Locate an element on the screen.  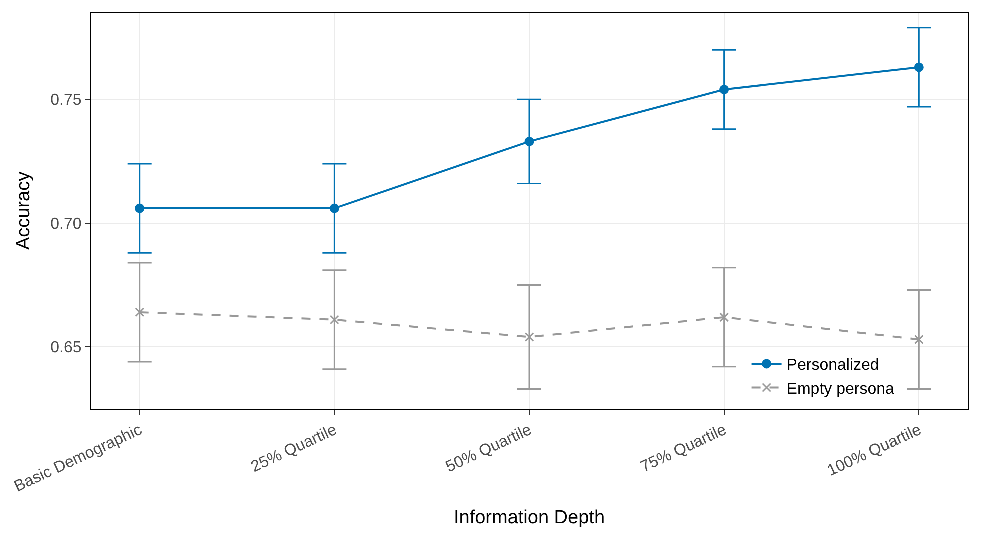
y-axis-title: Accuracy is located at coordinates (24, 210).